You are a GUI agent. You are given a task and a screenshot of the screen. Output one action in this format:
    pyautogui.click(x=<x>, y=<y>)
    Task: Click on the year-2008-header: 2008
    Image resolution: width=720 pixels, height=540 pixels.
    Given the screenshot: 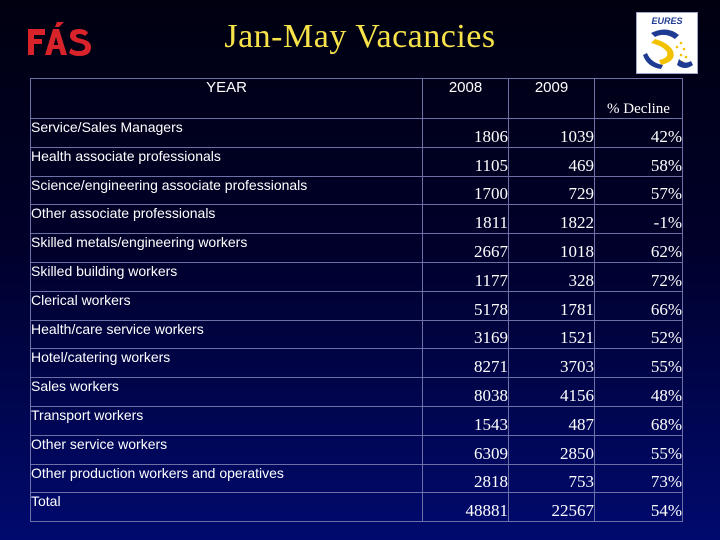 What is the action you would take?
    pyautogui.click(x=465, y=98)
    